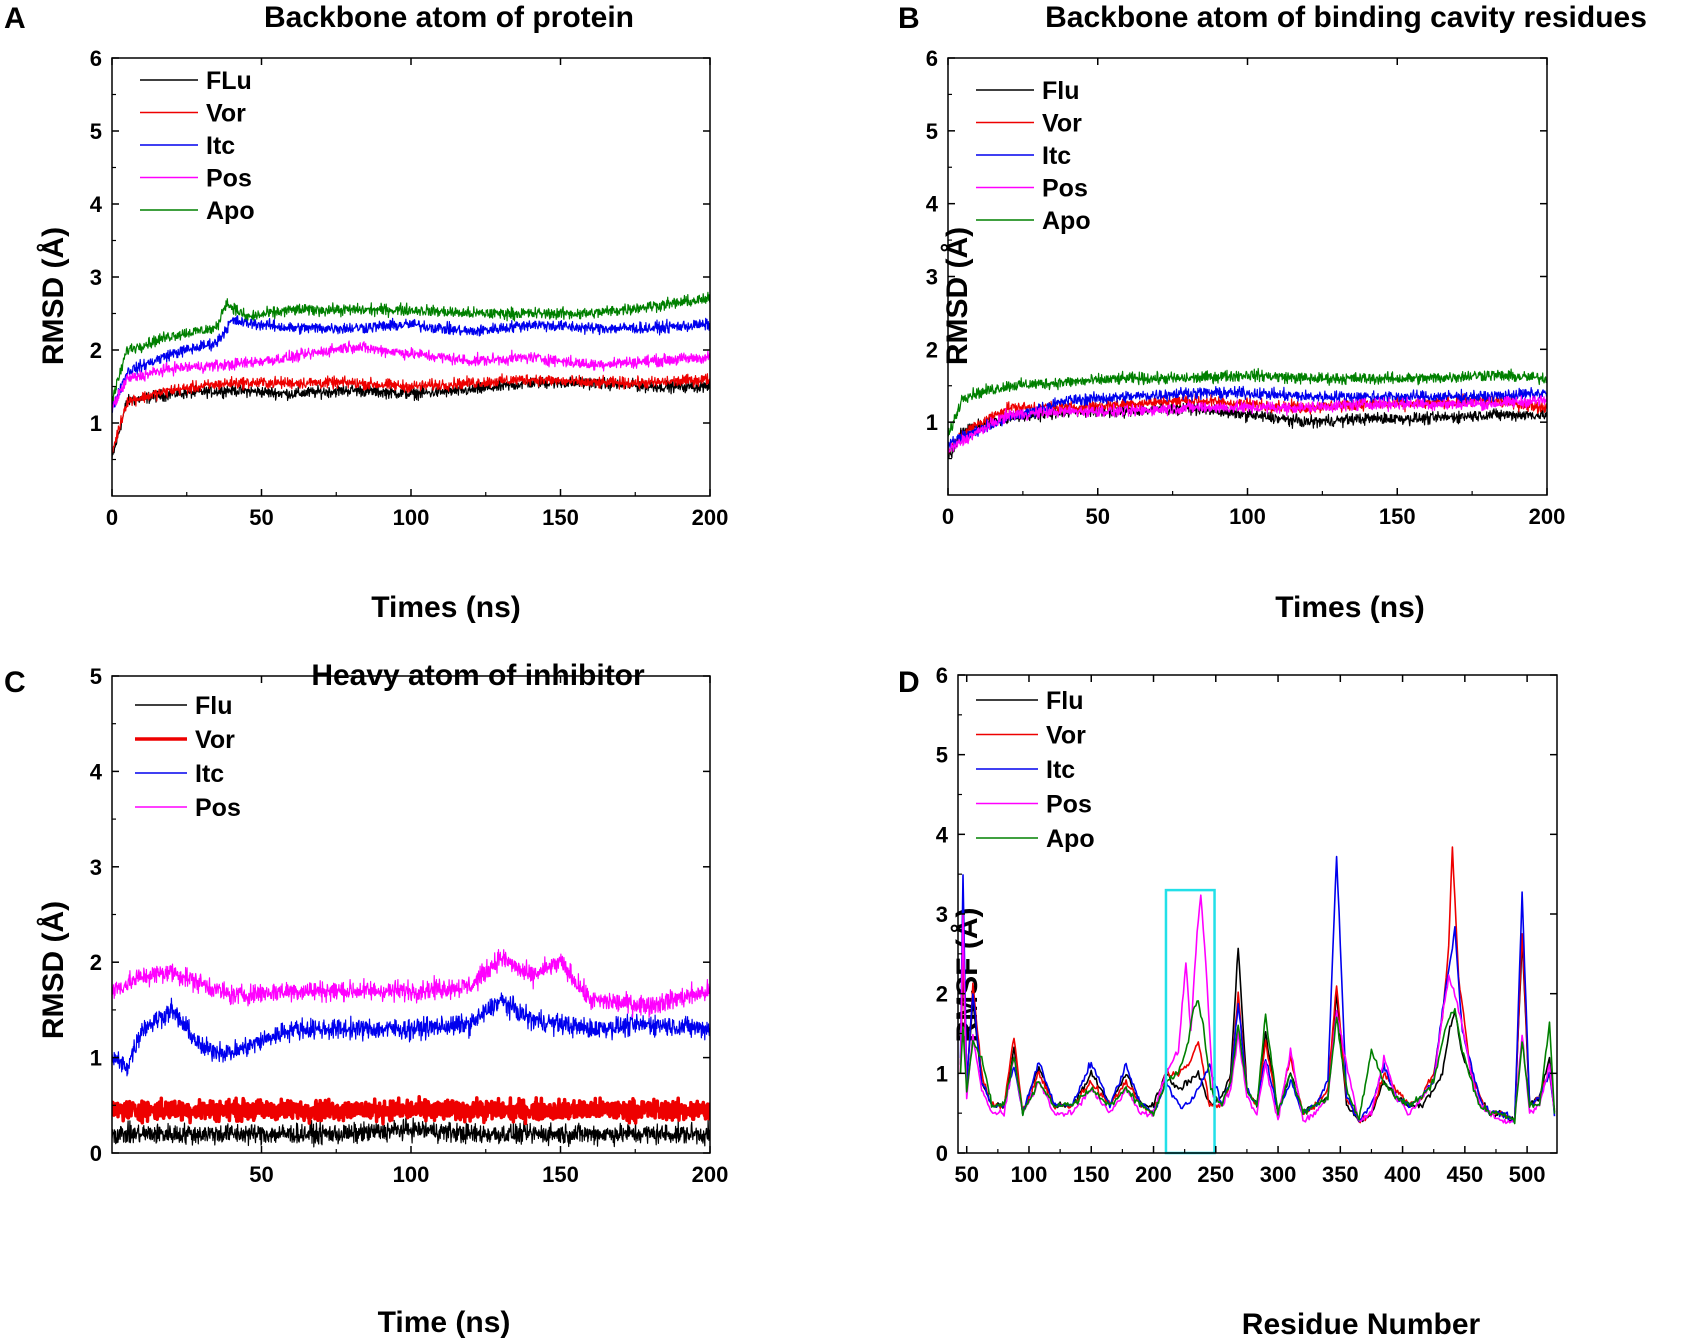 The image size is (1694, 1343). I want to click on panel-b-ylabel: RMSD (Å), so click(957, 296).